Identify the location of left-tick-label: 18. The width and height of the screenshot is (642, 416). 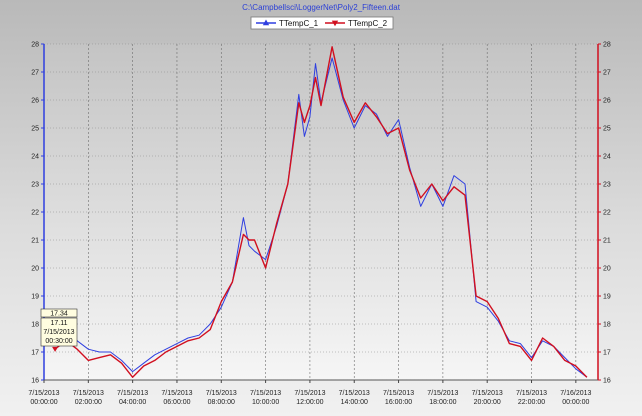
(35, 325).